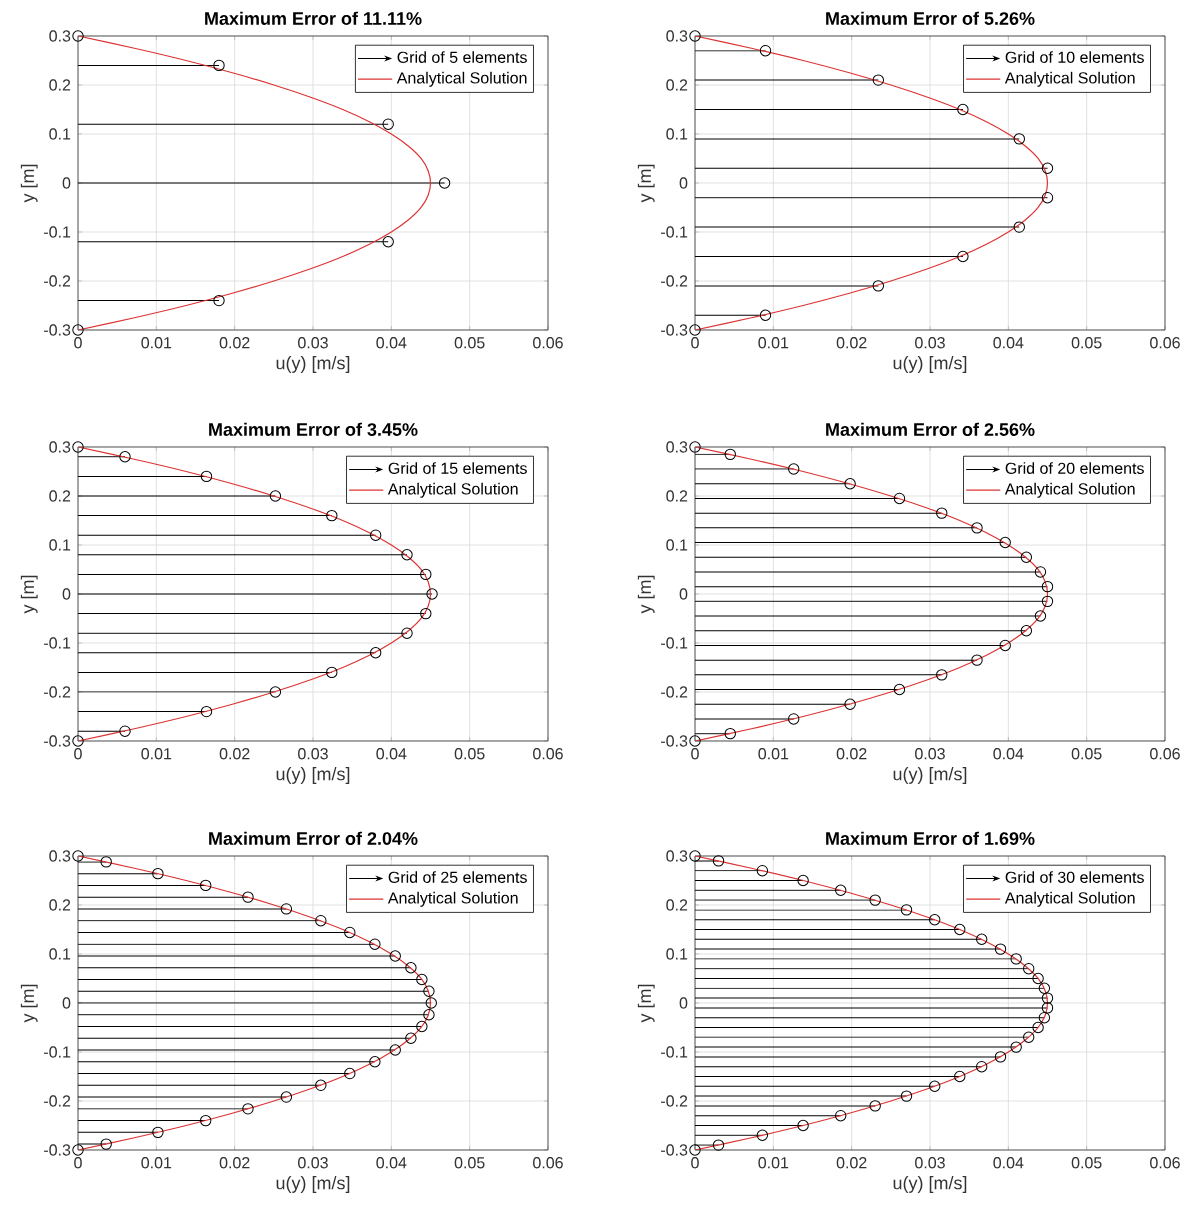 The height and width of the screenshot is (1210, 1192). Describe the element at coordinates (313, 18) in the screenshot. I see `chart-title: Maximum Error of 11.11%` at that location.